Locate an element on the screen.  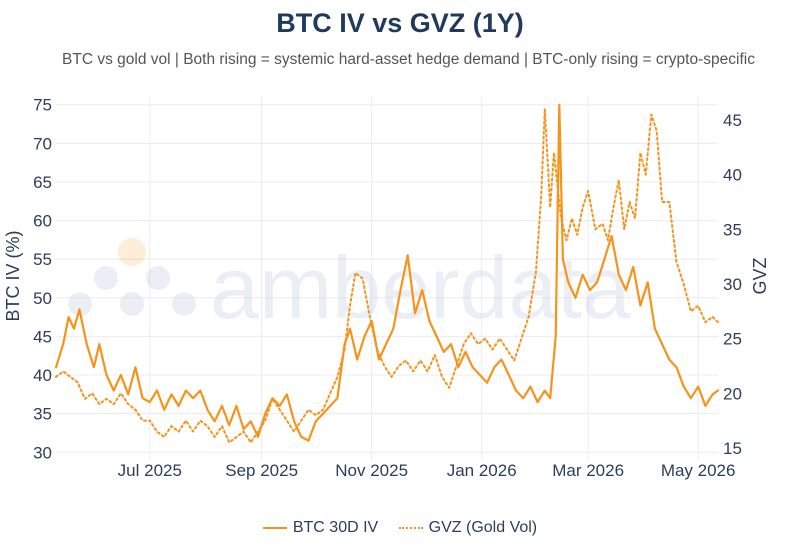
x-tick-label: Nov 2025 is located at coordinates (371, 470).